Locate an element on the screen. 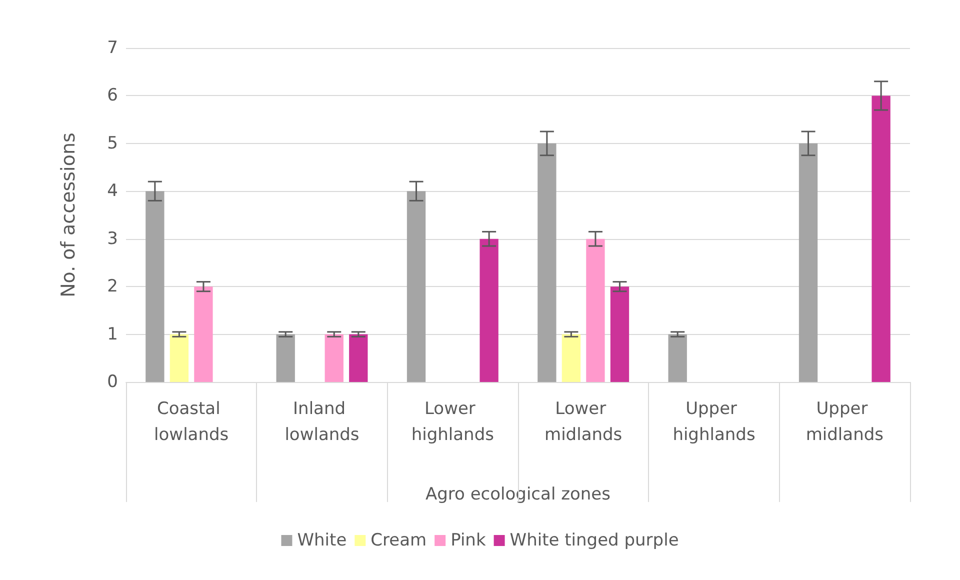 This screenshot has width=960, height=580. y-tick-label: 6 is located at coordinates (112, 96).